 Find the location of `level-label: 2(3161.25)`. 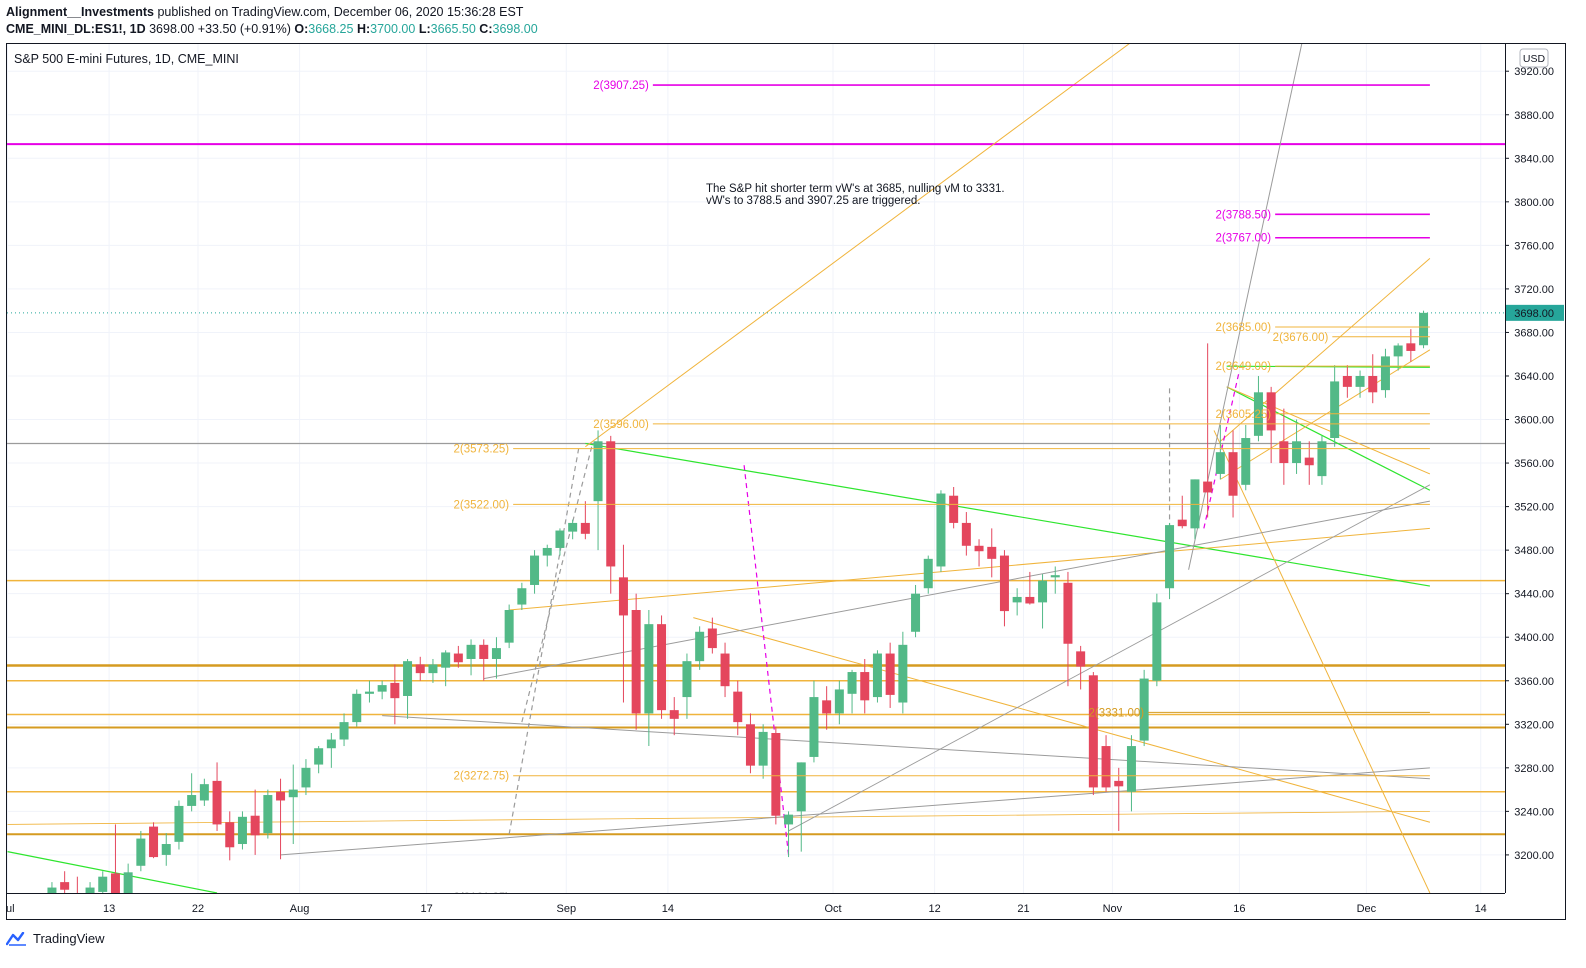

level-label: 2(3161.25) is located at coordinates (482, 898).